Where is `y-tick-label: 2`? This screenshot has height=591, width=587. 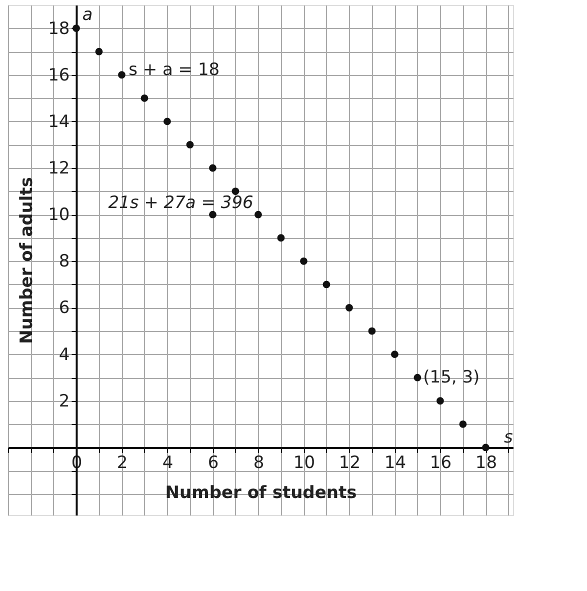
y-tick-label: 2 is located at coordinates (64, 401).